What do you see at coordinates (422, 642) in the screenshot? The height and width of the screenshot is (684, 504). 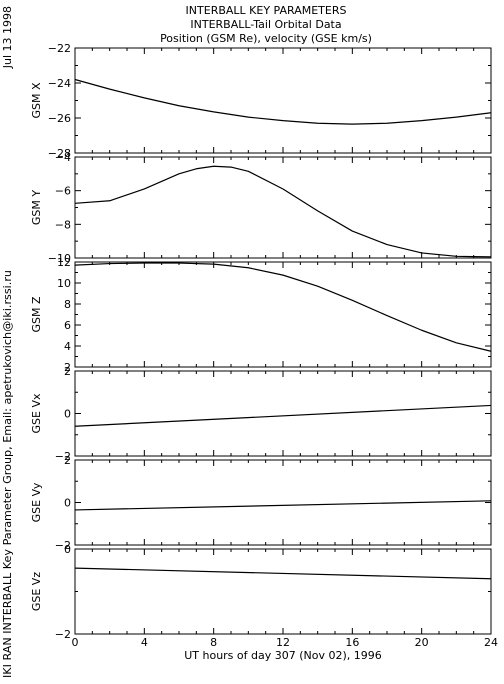 I see `x-tick-label: 20` at bounding box center [422, 642].